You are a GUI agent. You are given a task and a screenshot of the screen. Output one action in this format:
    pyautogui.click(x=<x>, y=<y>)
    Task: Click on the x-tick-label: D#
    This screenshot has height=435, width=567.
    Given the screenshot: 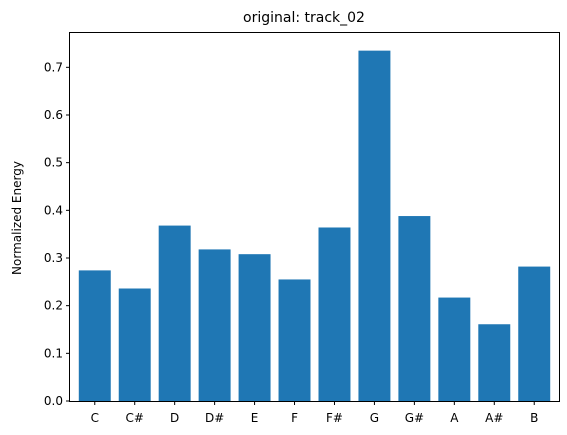 What is the action you would take?
    pyautogui.click(x=214, y=418)
    